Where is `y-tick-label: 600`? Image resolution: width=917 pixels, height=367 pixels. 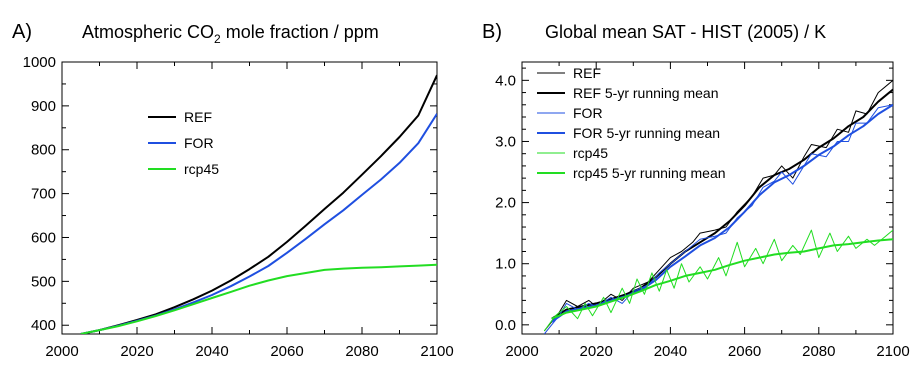
y-tick-label: 600 is located at coordinates (43, 237).